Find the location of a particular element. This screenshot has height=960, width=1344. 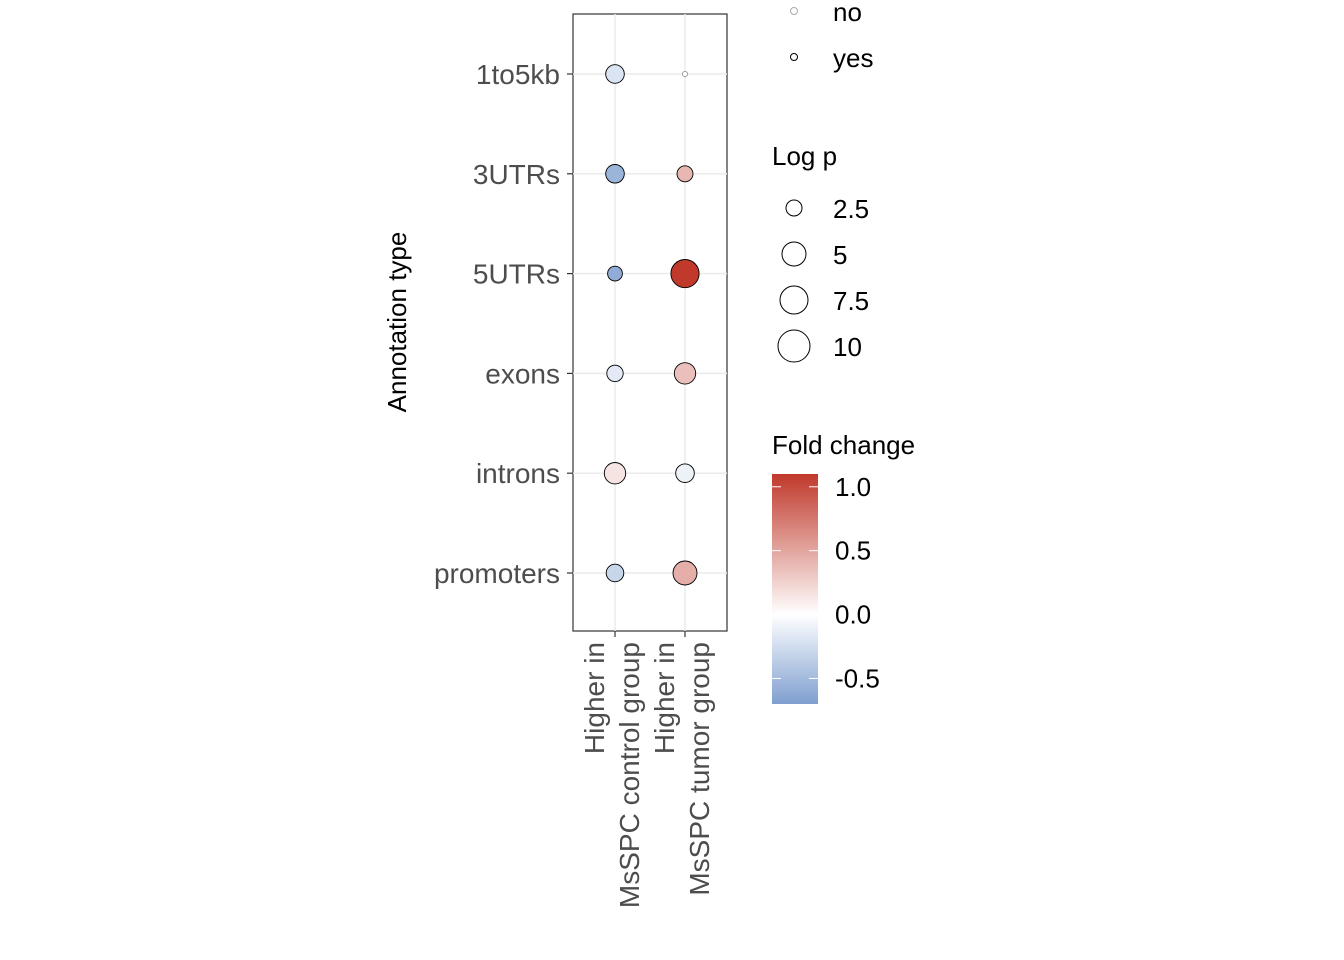

fold-change-legend-title: Fold change is located at coordinates (843, 445).